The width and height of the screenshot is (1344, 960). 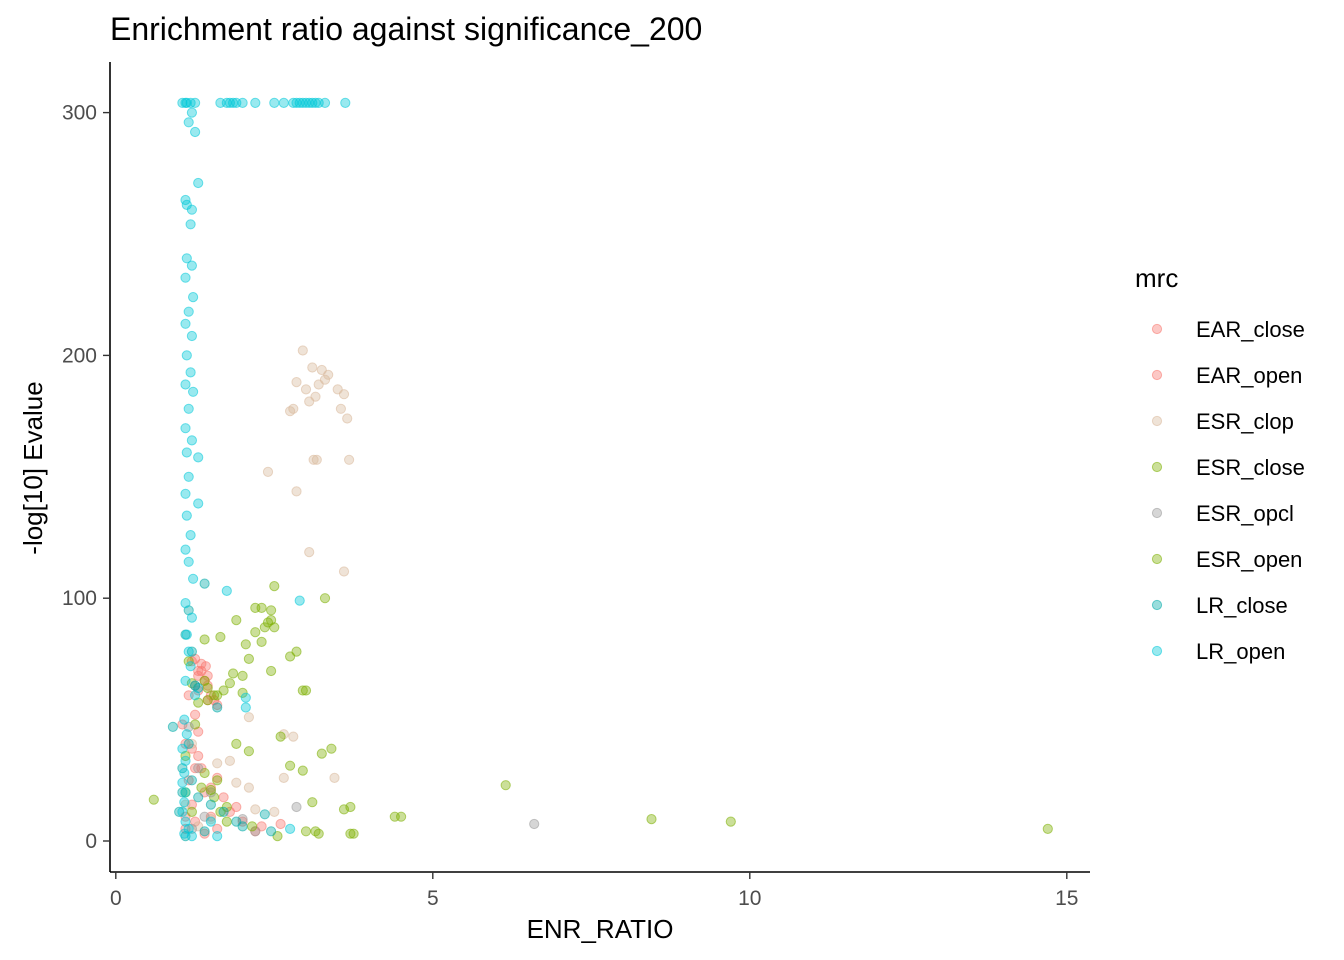 I want to click on legend-label: ESR_close, so click(x=1250, y=467).